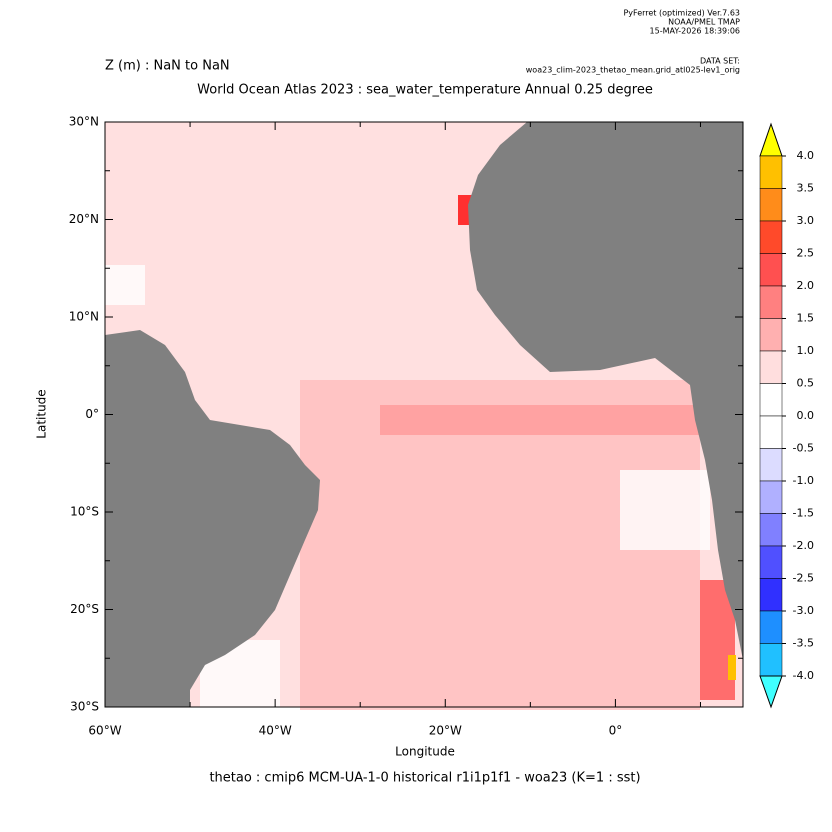 The width and height of the screenshot is (832, 832). I want to click on timestamp: 15-MAY-2026 18:39:06, so click(695, 31).